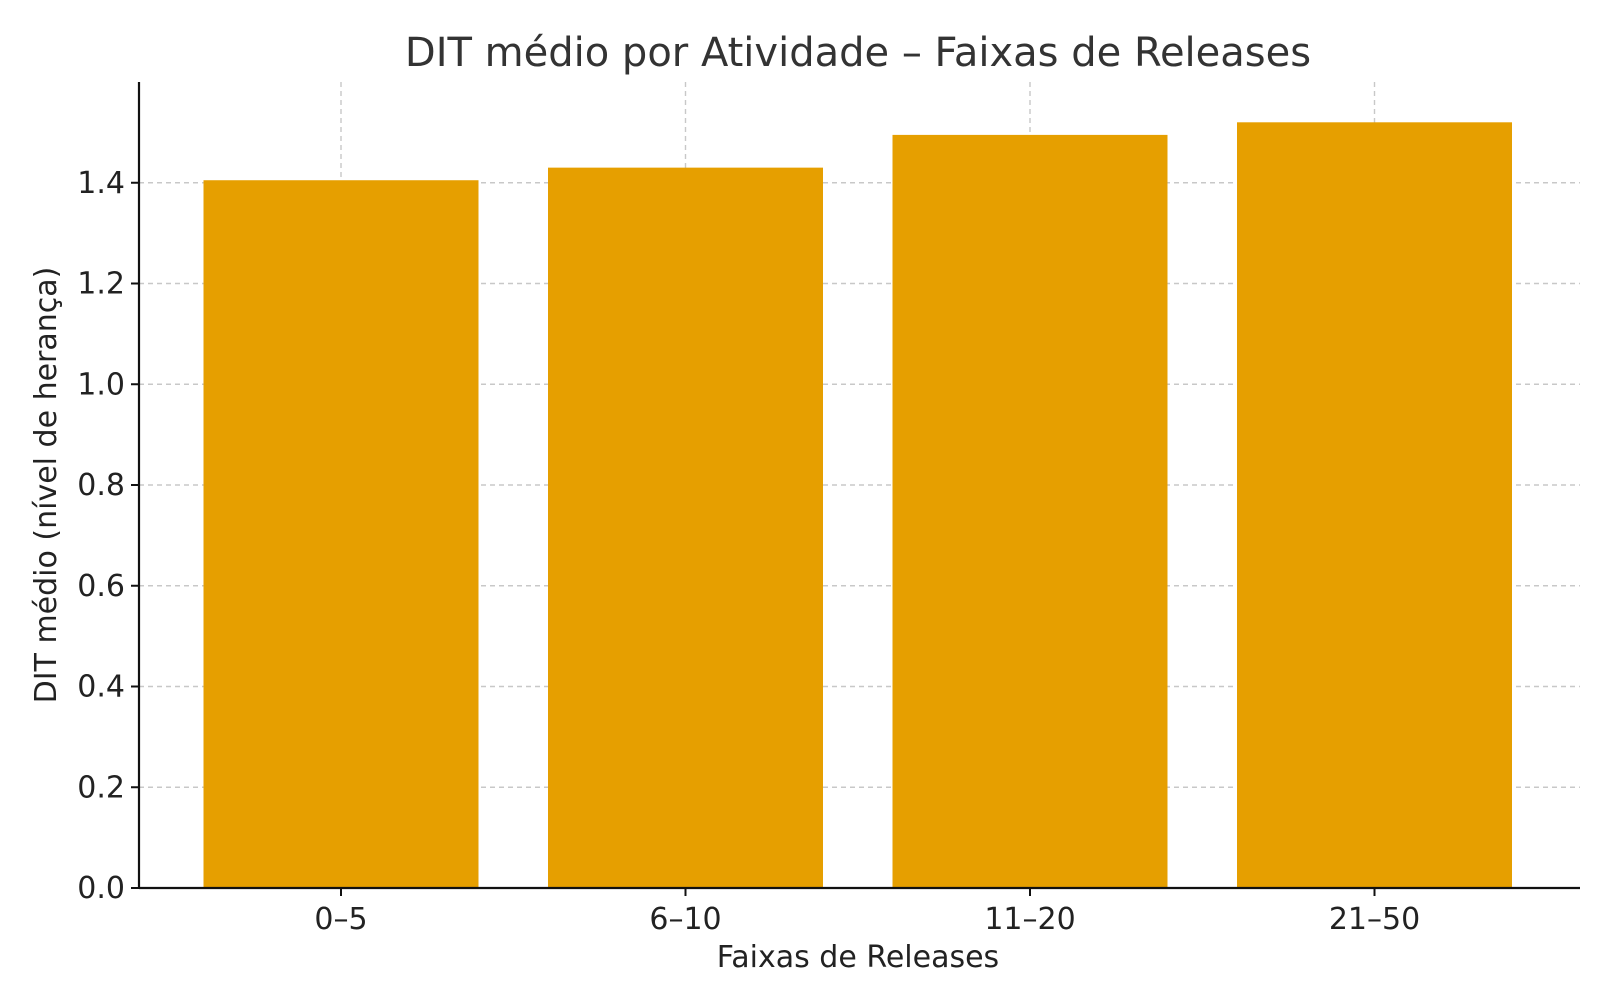 Image resolution: width=1600 pixels, height=1000 pixels. What do you see at coordinates (101, 485) in the screenshot?
I see `y-tick-label: 0.8` at bounding box center [101, 485].